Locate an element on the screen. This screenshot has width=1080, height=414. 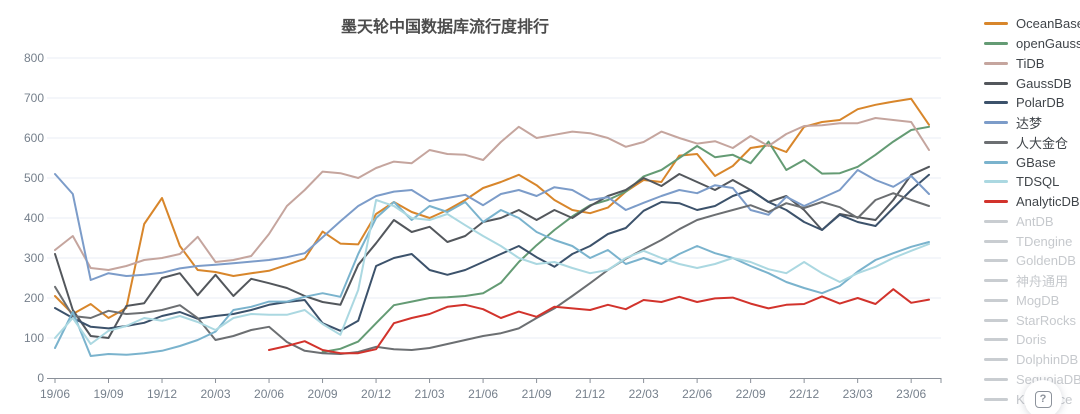
legend-label: Doris is located at coordinates (1031, 340).